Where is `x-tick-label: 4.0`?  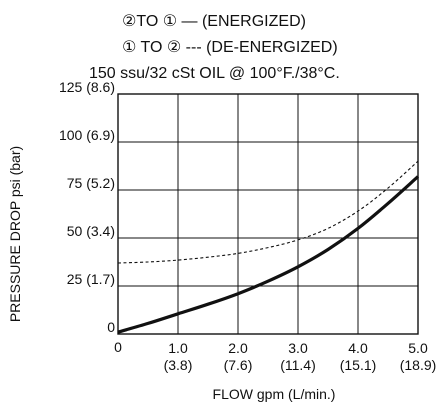 x-tick-label: 4.0 is located at coordinates (358, 348).